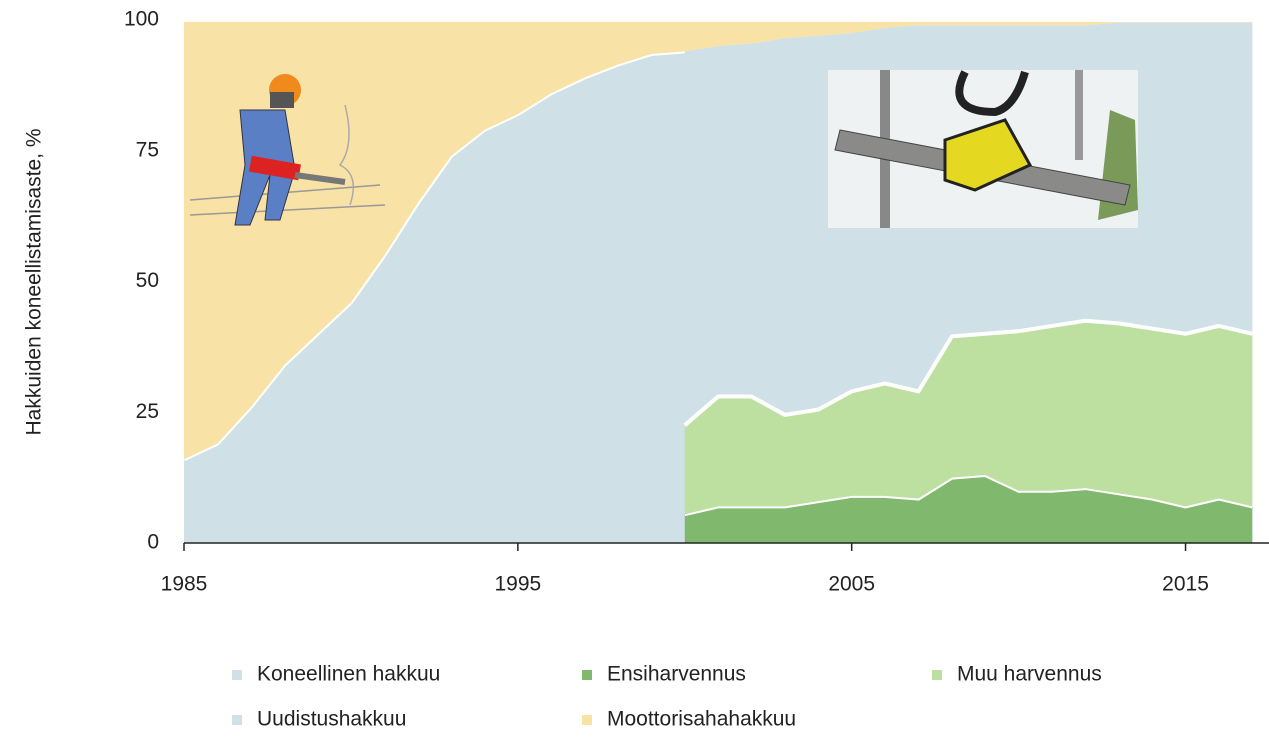 Image resolution: width=1269 pixels, height=740 pixels. I want to click on area, so click(968, 417).